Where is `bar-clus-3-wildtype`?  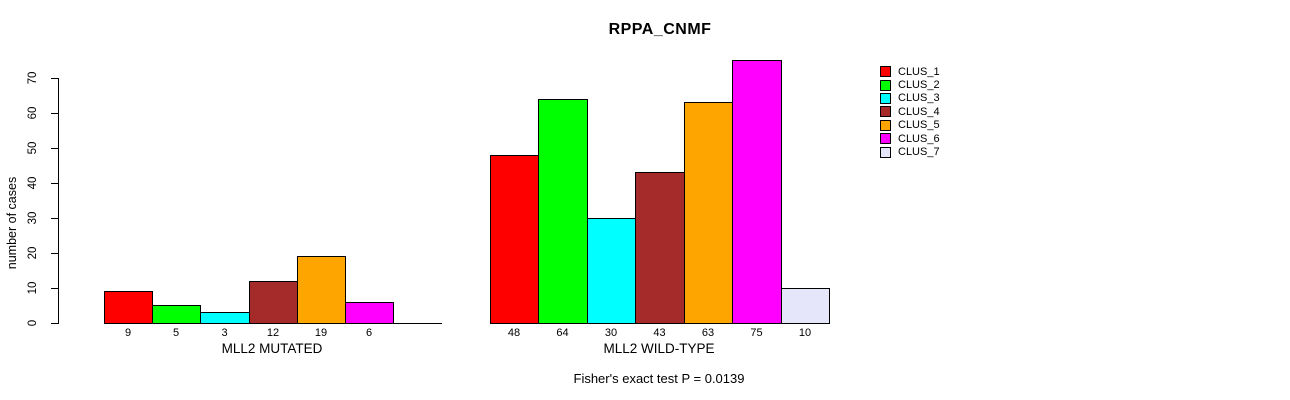
bar-clus-3-wildtype is located at coordinates (611, 271).